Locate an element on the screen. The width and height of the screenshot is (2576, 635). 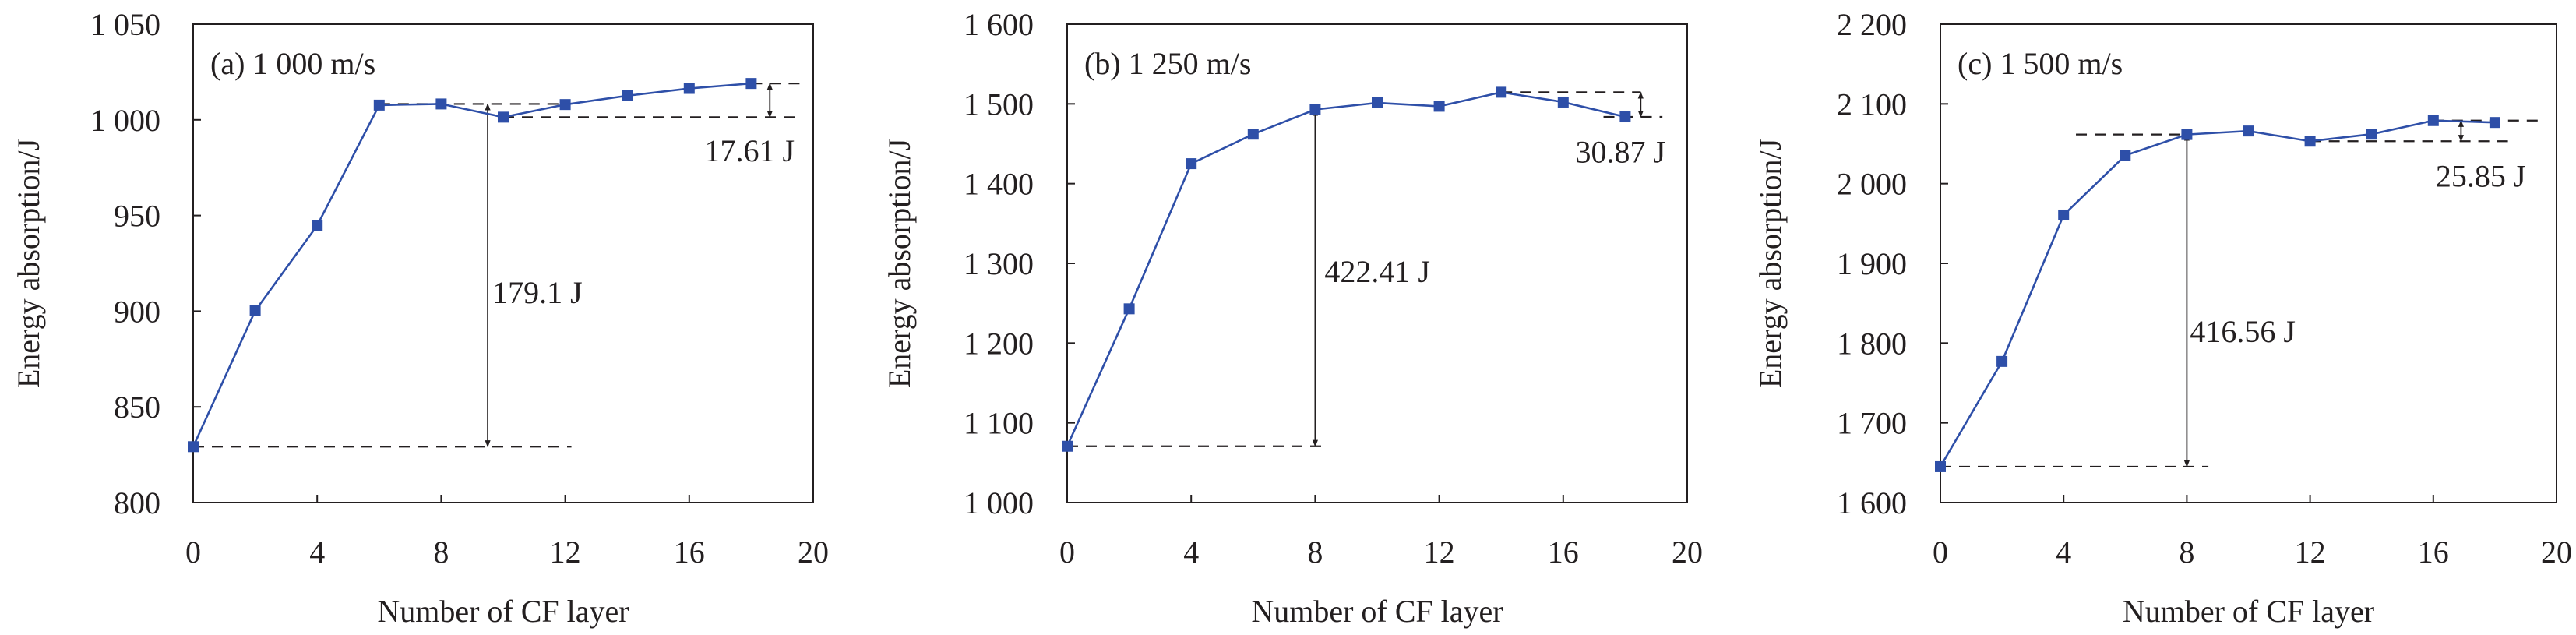
annotation-1: 25.85 J is located at coordinates (2427, 156).